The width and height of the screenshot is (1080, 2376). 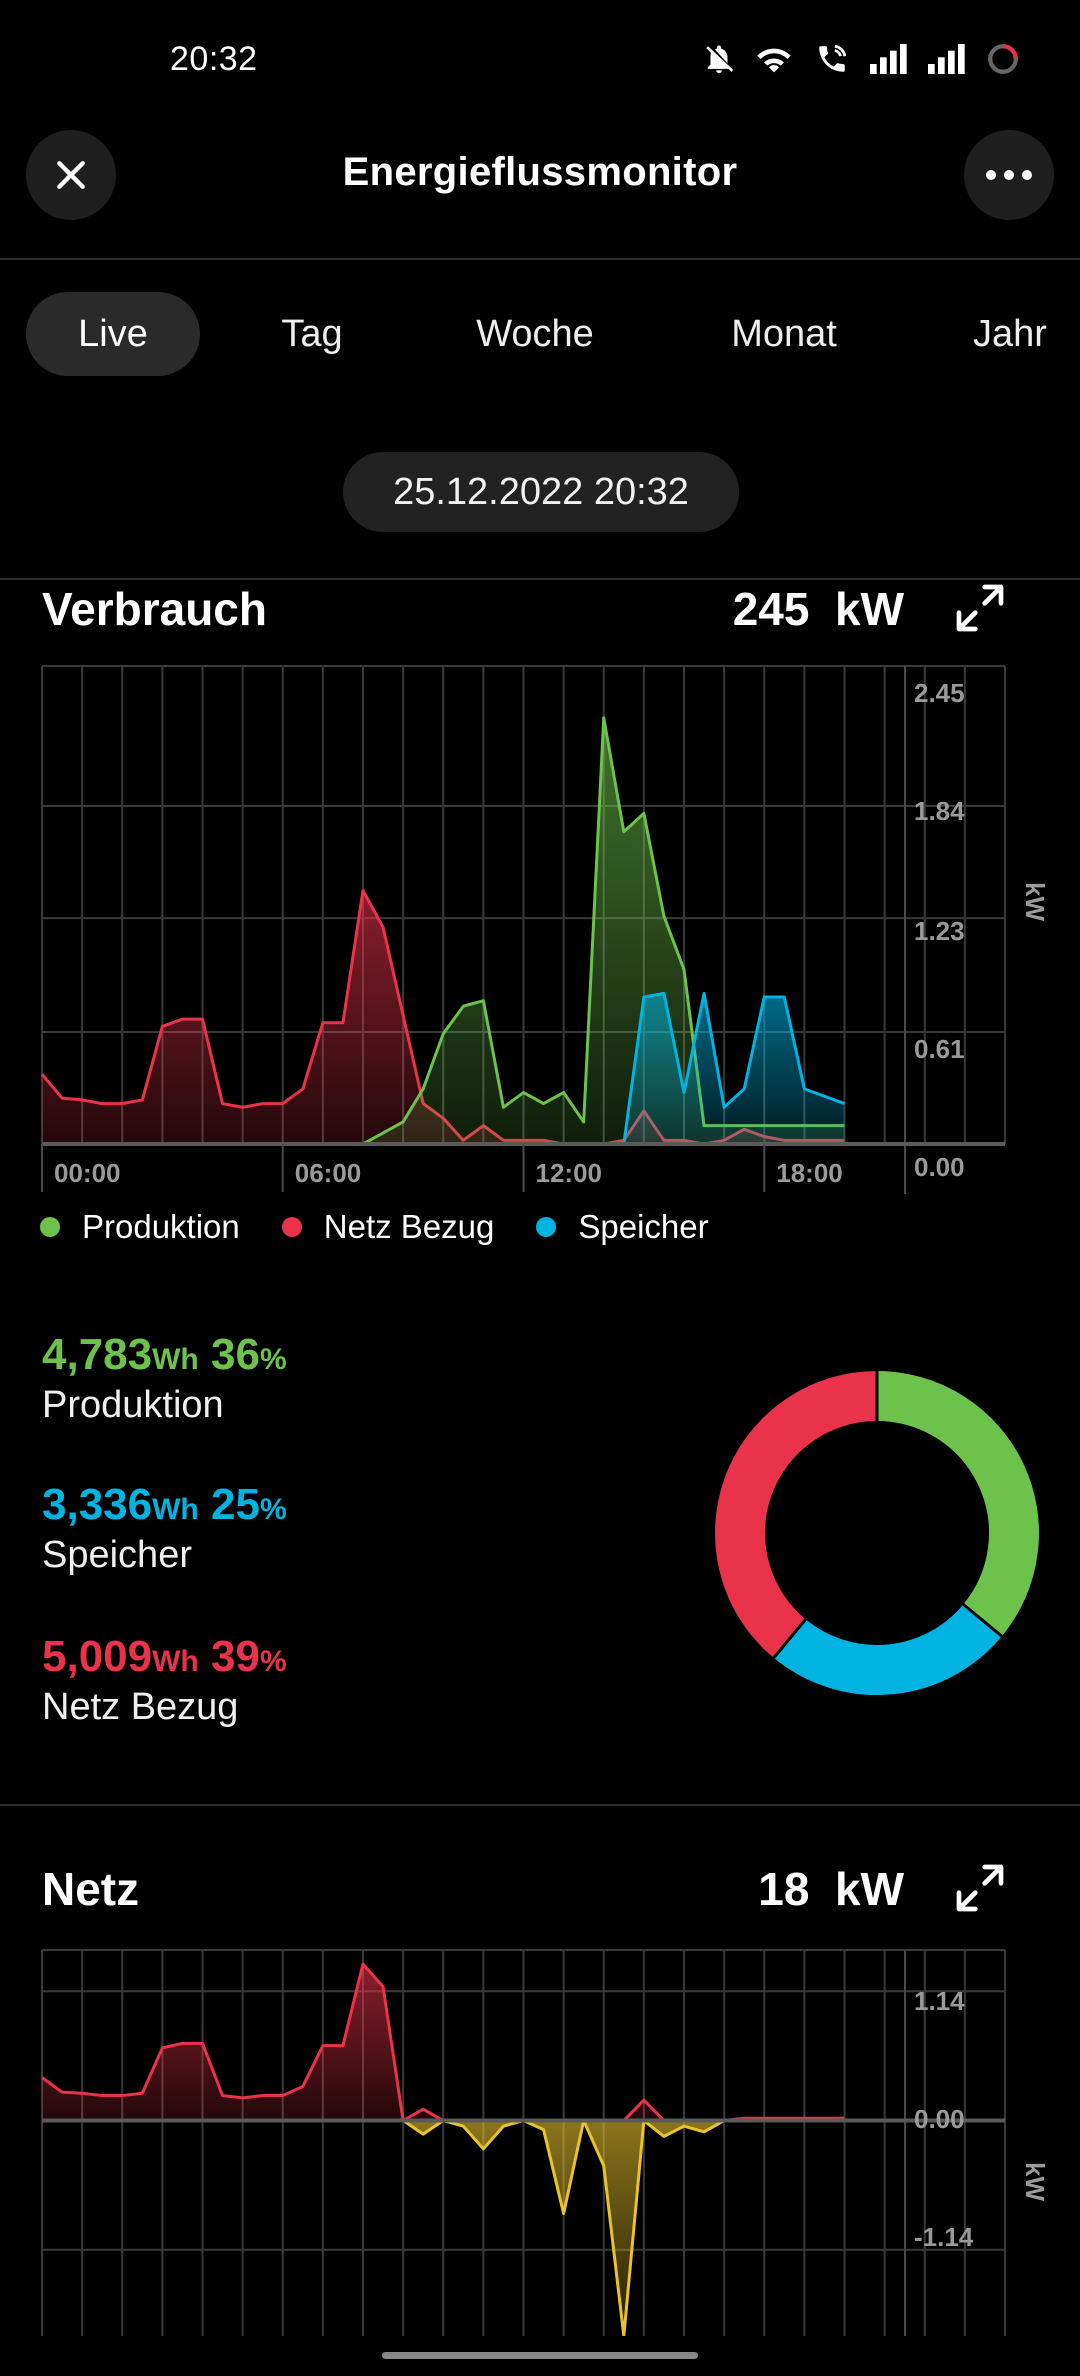 I want to click on y-tick-label: 0.61, so click(x=939, y=1049).